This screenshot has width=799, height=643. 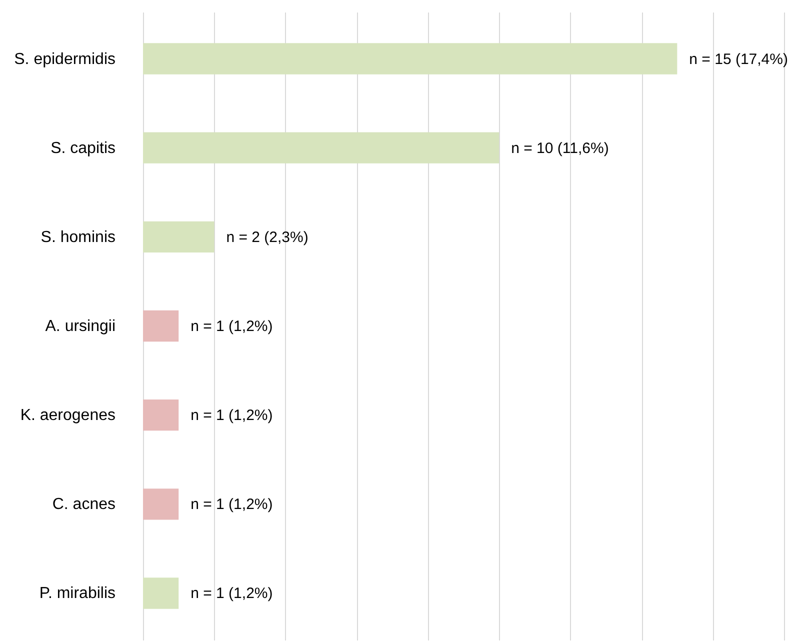 What do you see at coordinates (84, 505) in the screenshot?
I see `y-tick-label: C. acnes` at bounding box center [84, 505].